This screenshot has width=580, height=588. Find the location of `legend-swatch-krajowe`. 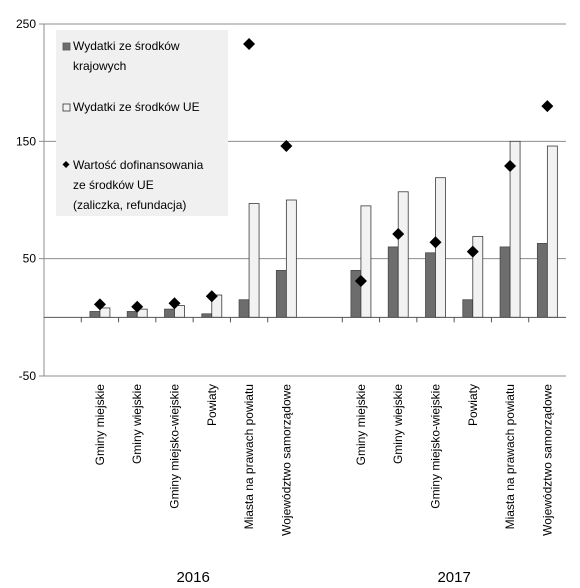

legend-swatch-krajowe is located at coordinates (66, 46).